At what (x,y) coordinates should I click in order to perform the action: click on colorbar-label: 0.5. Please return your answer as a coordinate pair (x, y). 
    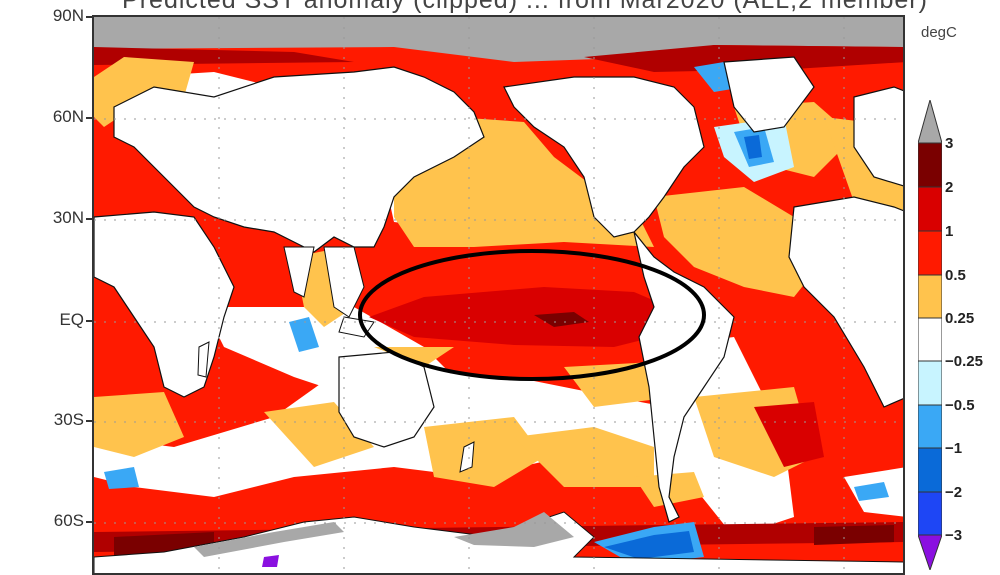
    Looking at the image, I should click on (955, 275).